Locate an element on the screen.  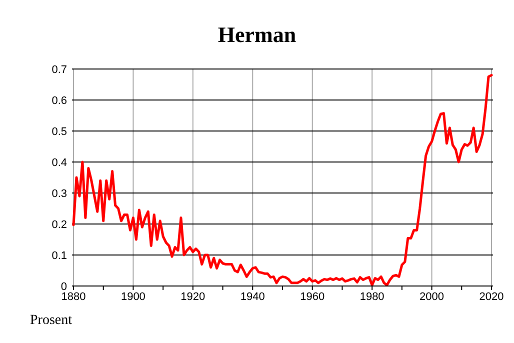
y-tick-label: 0.6 is located at coordinates (59, 101).